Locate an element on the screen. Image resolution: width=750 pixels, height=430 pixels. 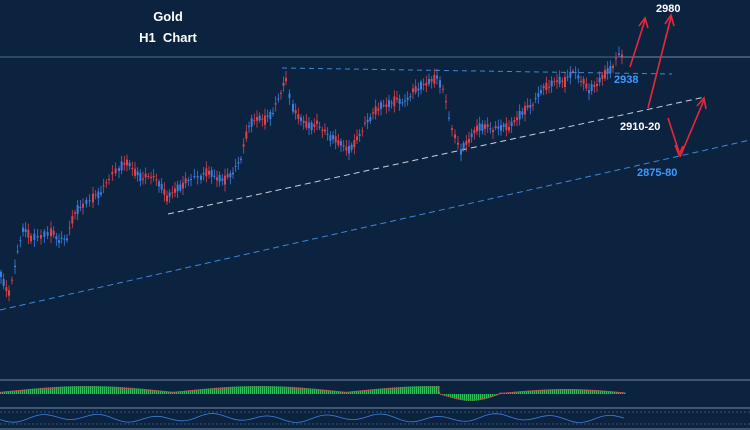
level-label-2875-80: 2875-80 is located at coordinates (657, 173).